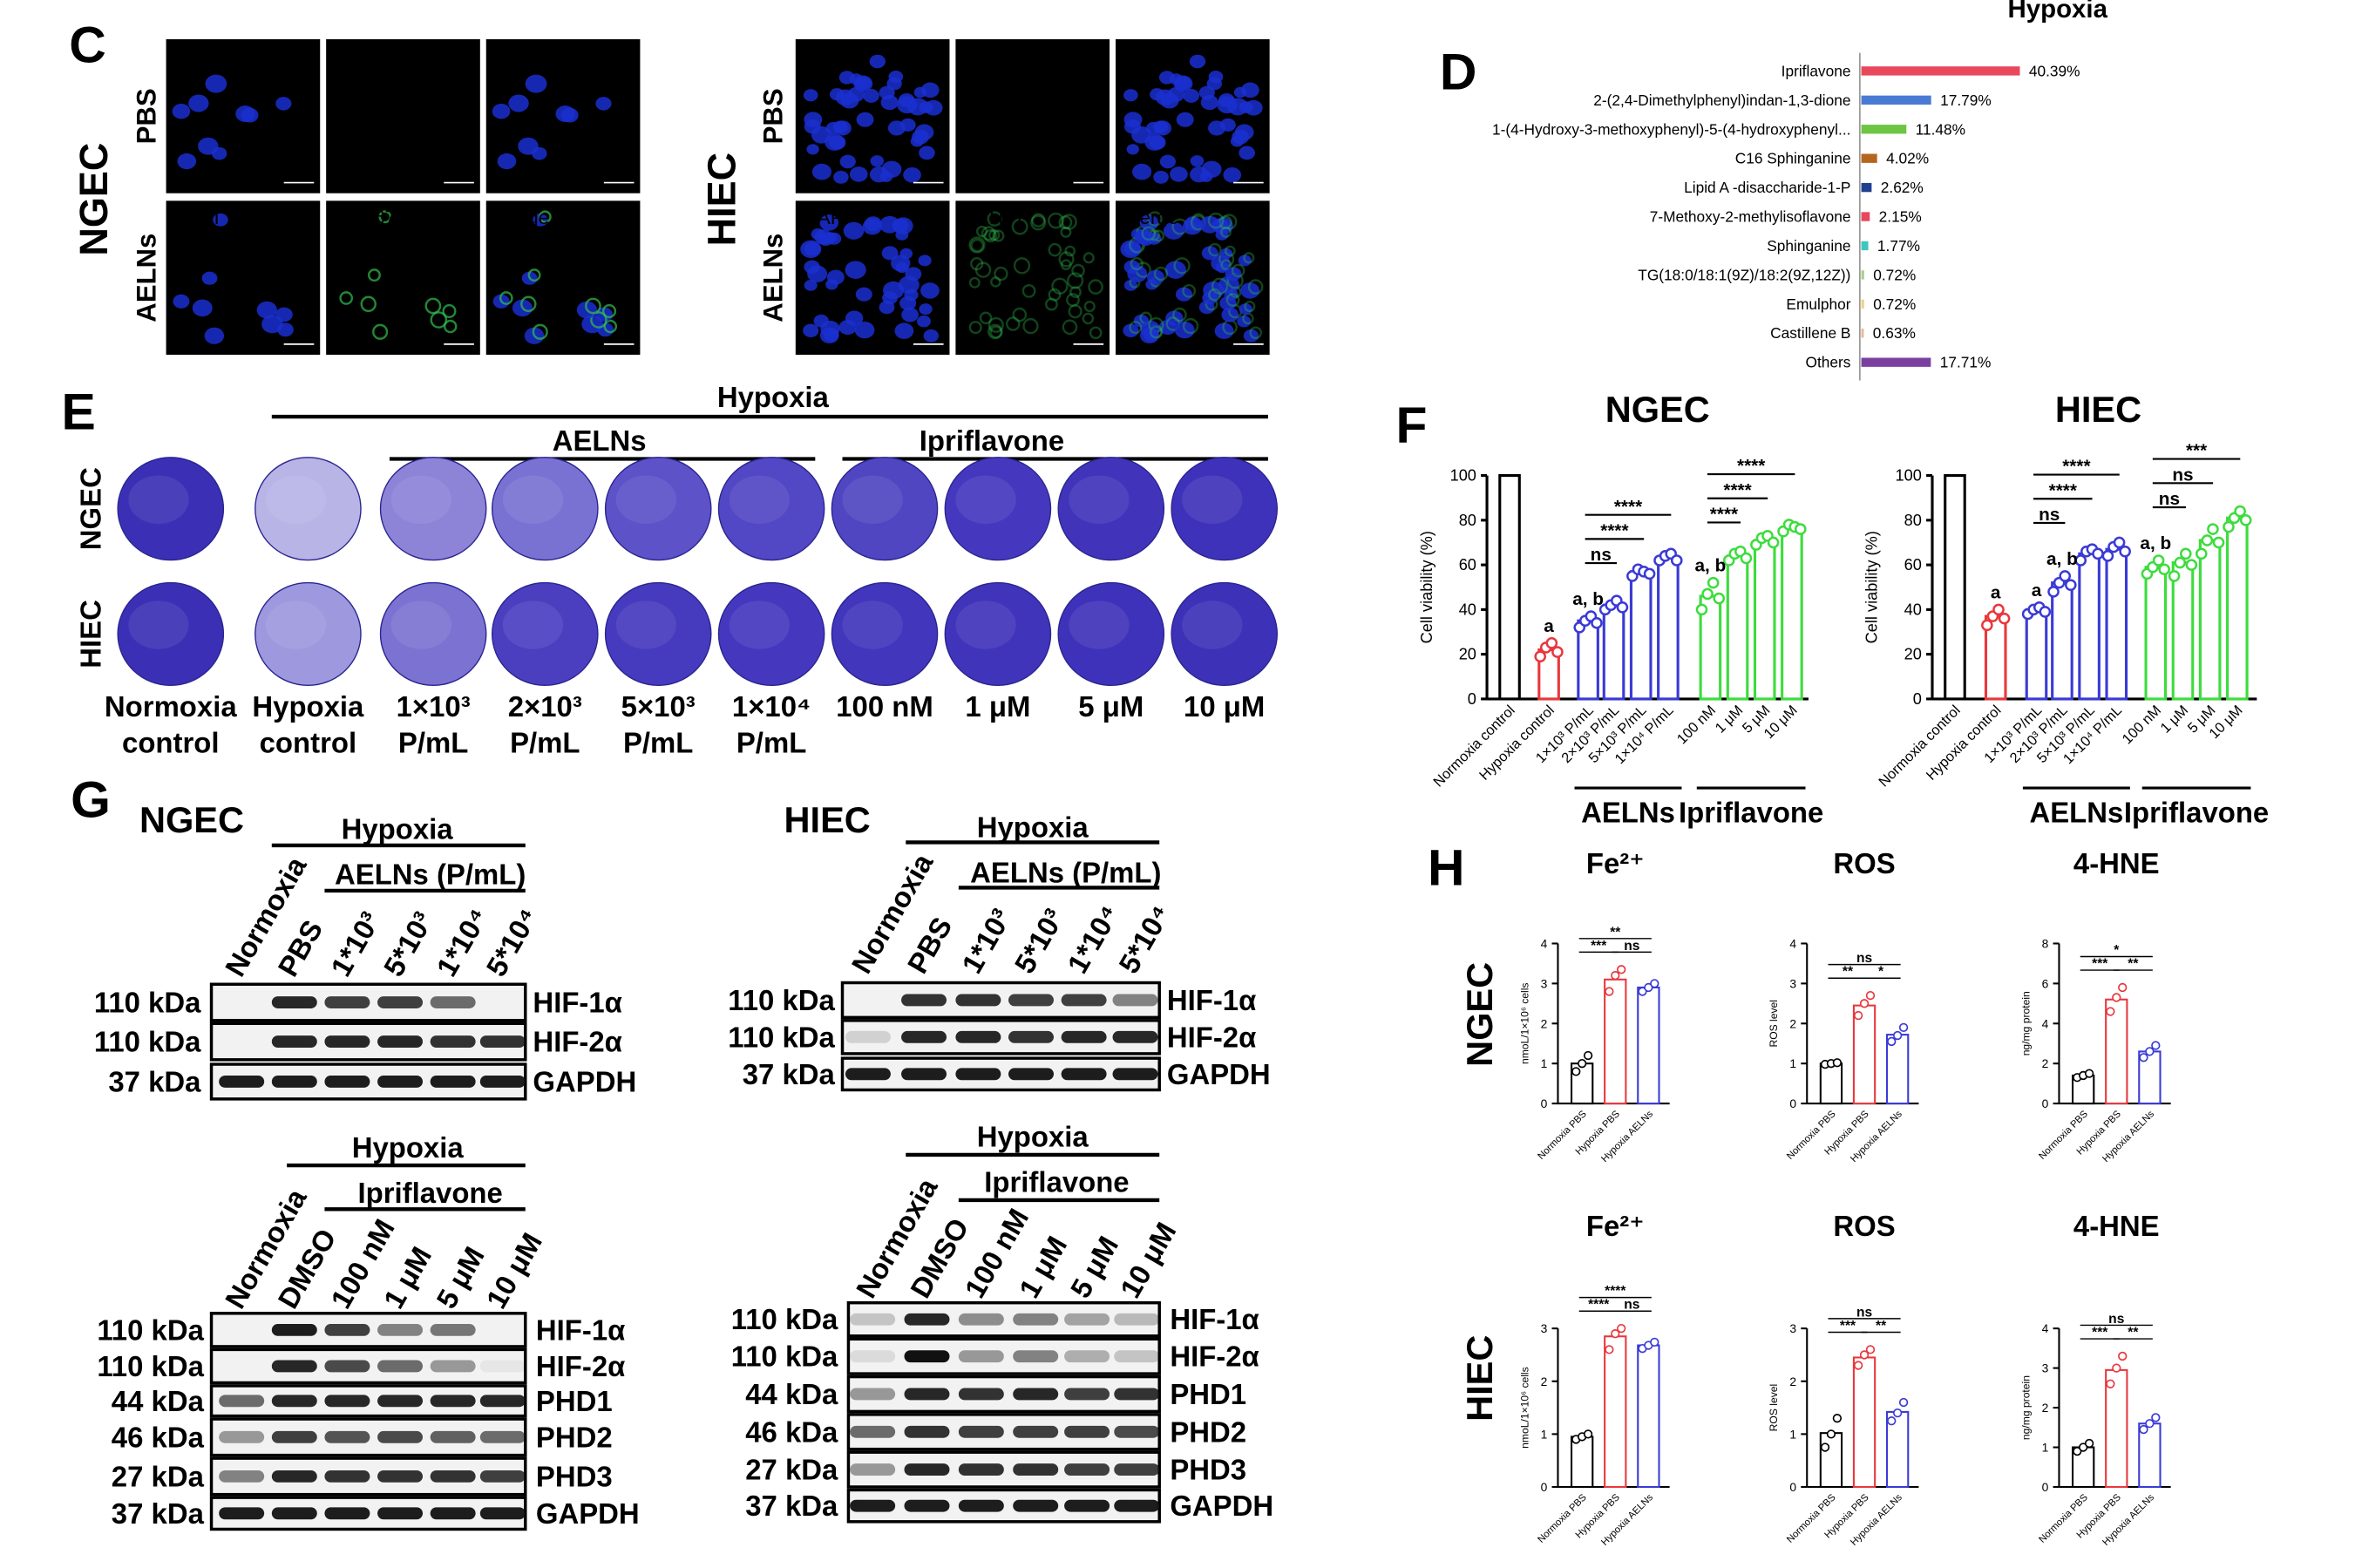 The width and height of the screenshot is (2355, 1568). Describe the element at coordinates (1793, 1434) in the screenshot. I see `y-tick-label: 1` at that location.